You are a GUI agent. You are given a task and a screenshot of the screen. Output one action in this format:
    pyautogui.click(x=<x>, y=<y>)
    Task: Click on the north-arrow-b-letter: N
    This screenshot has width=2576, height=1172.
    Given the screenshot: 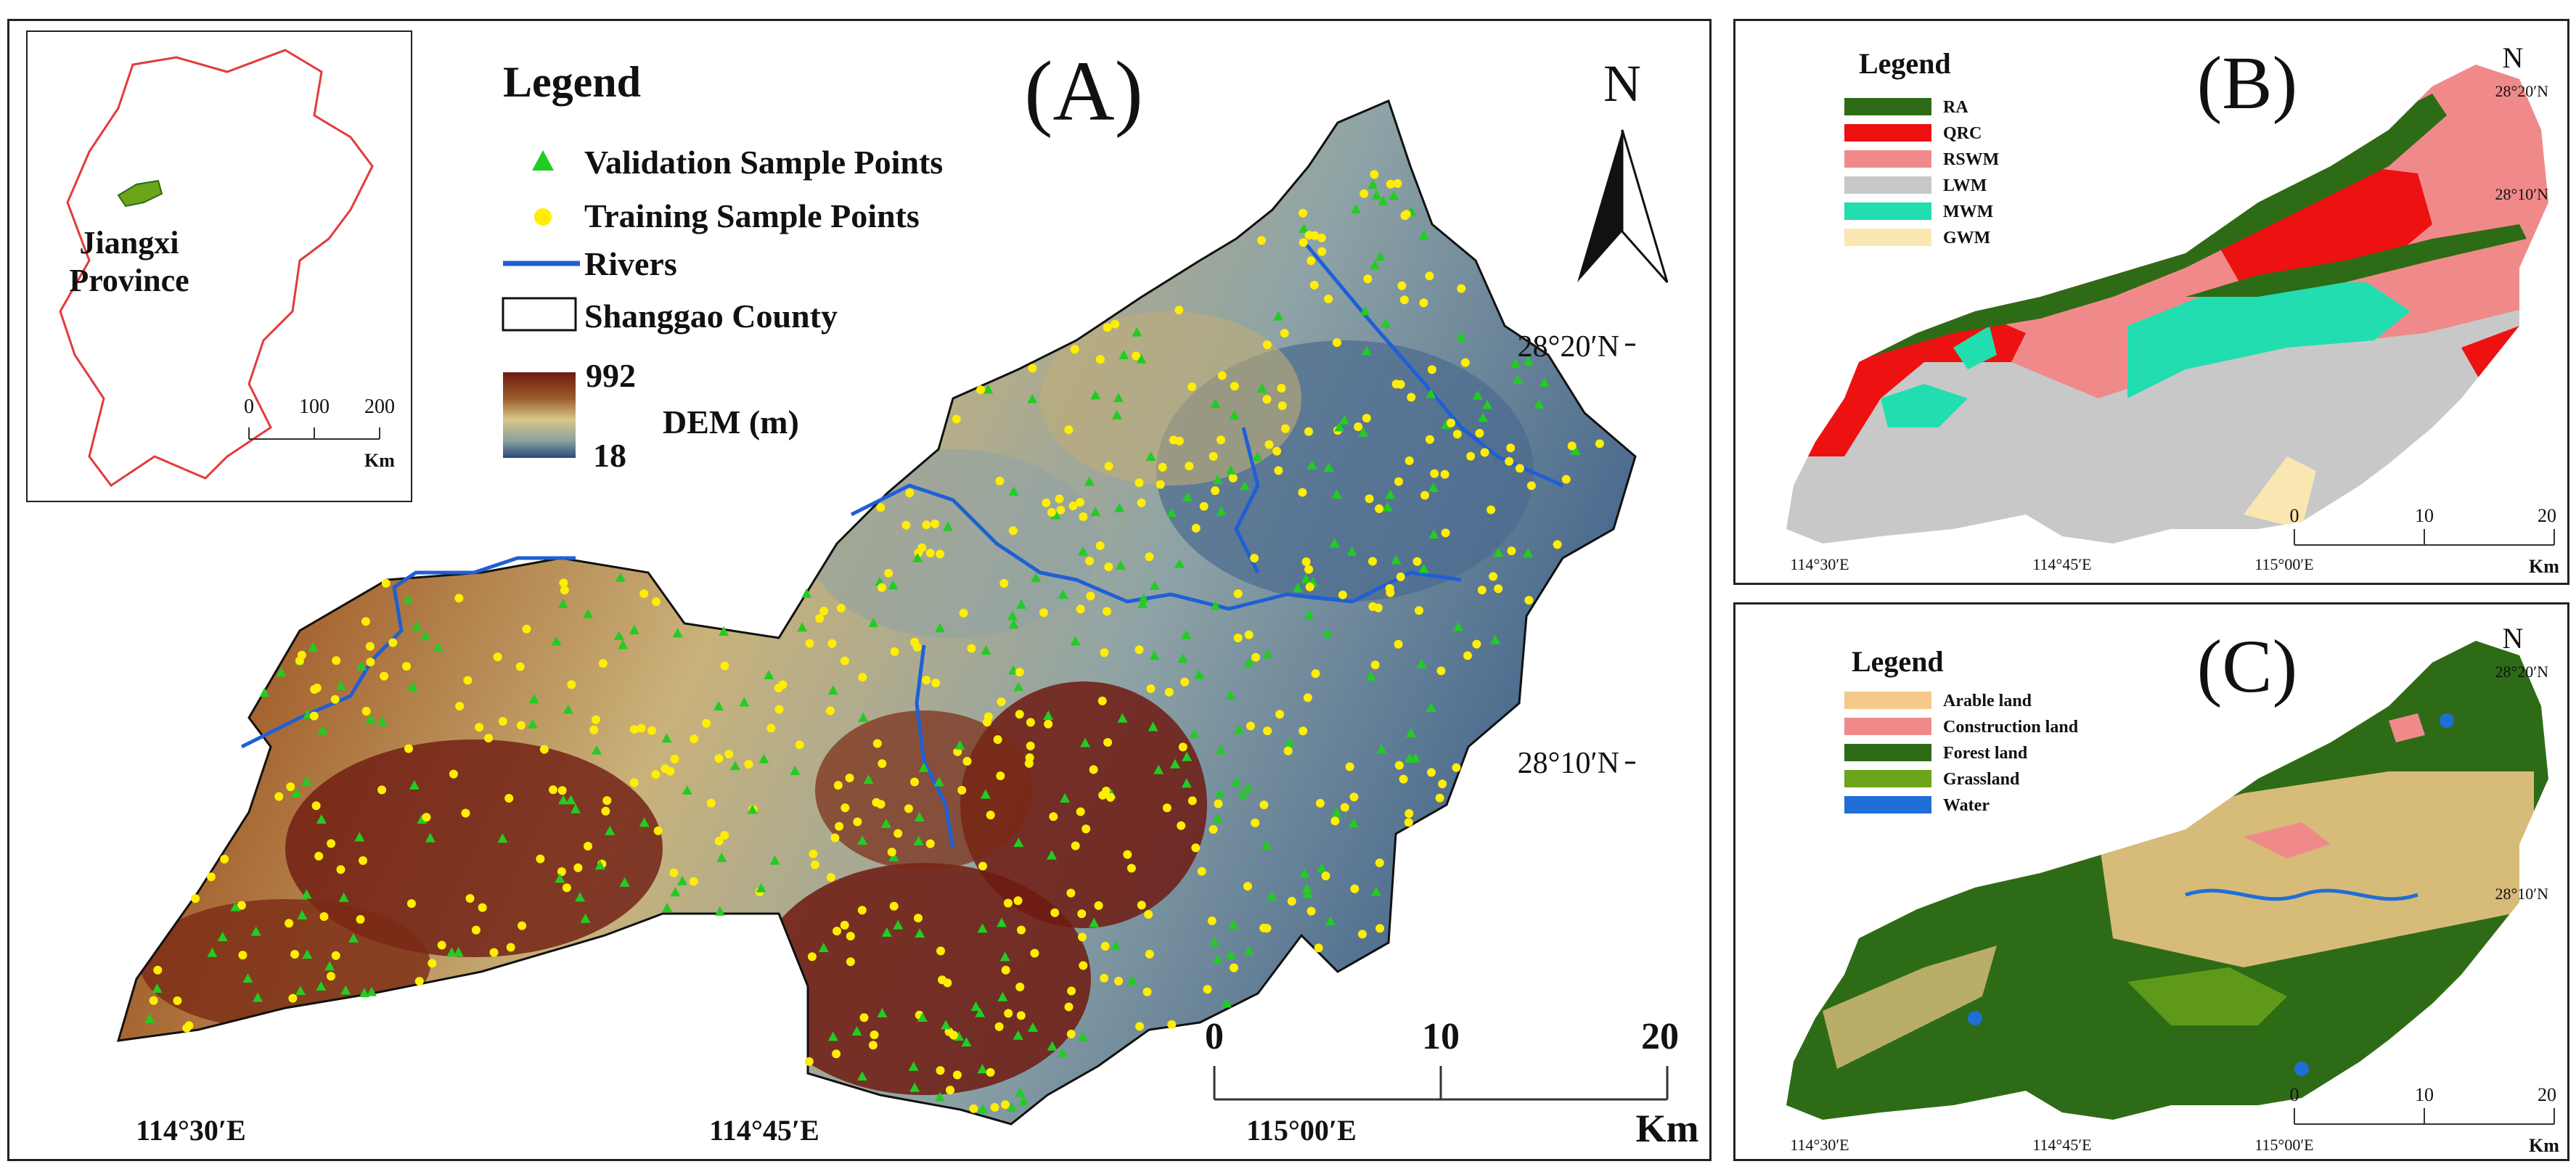 What is the action you would take?
    pyautogui.click(x=2514, y=57)
    